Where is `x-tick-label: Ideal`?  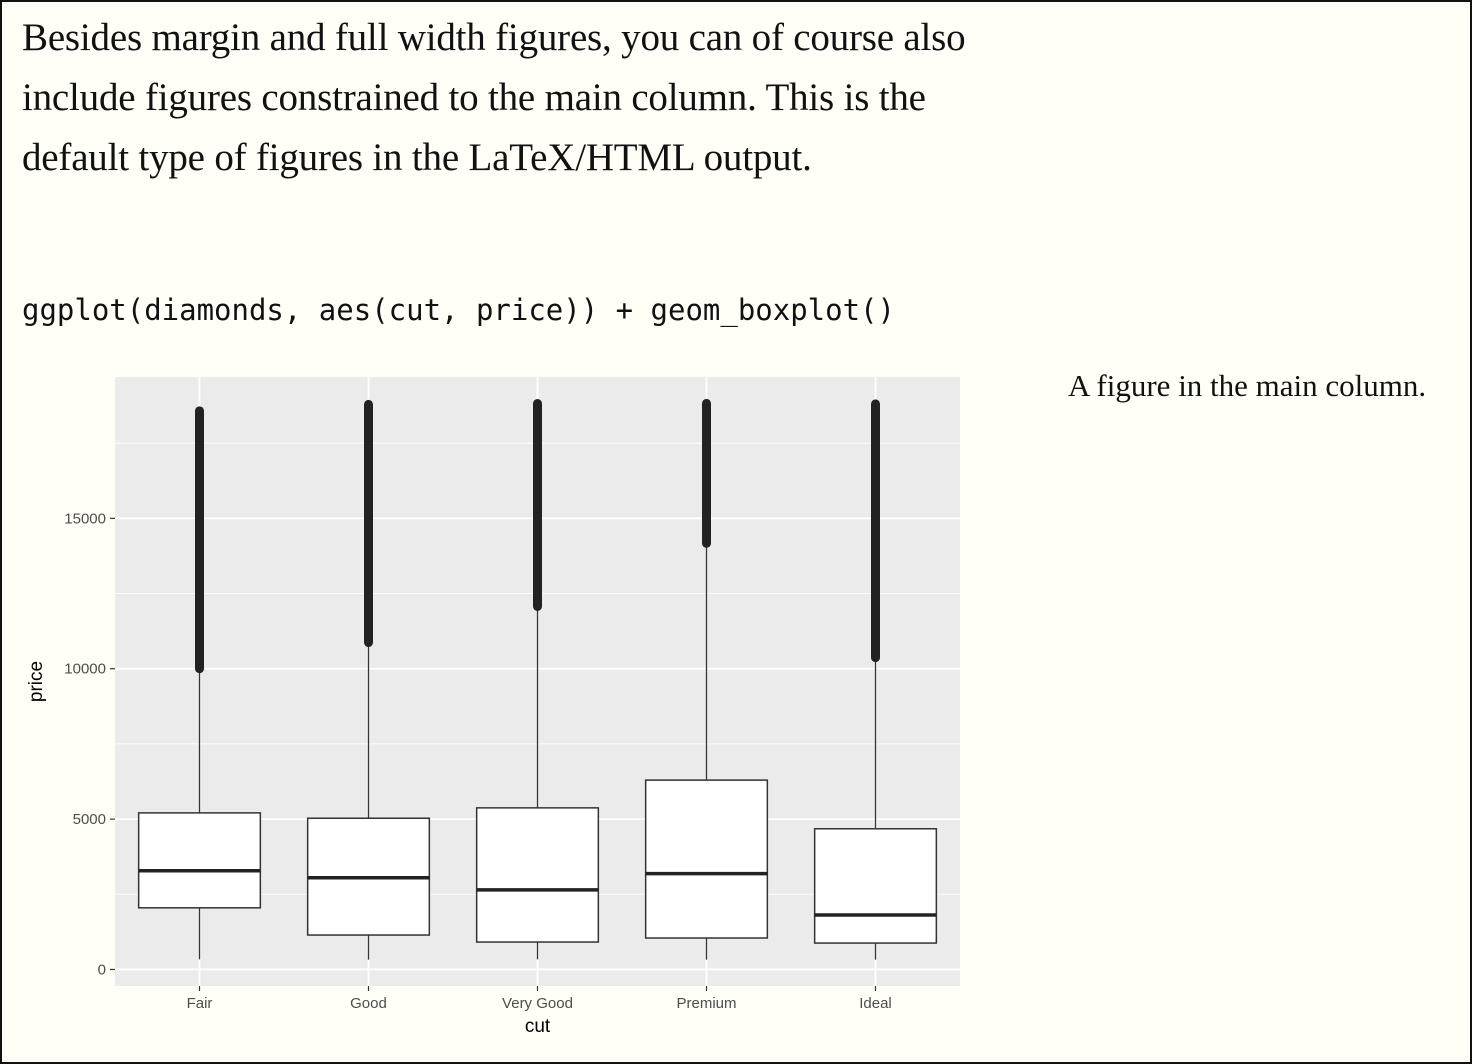 x-tick-label: Ideal is located at coordinates (875, 1003).